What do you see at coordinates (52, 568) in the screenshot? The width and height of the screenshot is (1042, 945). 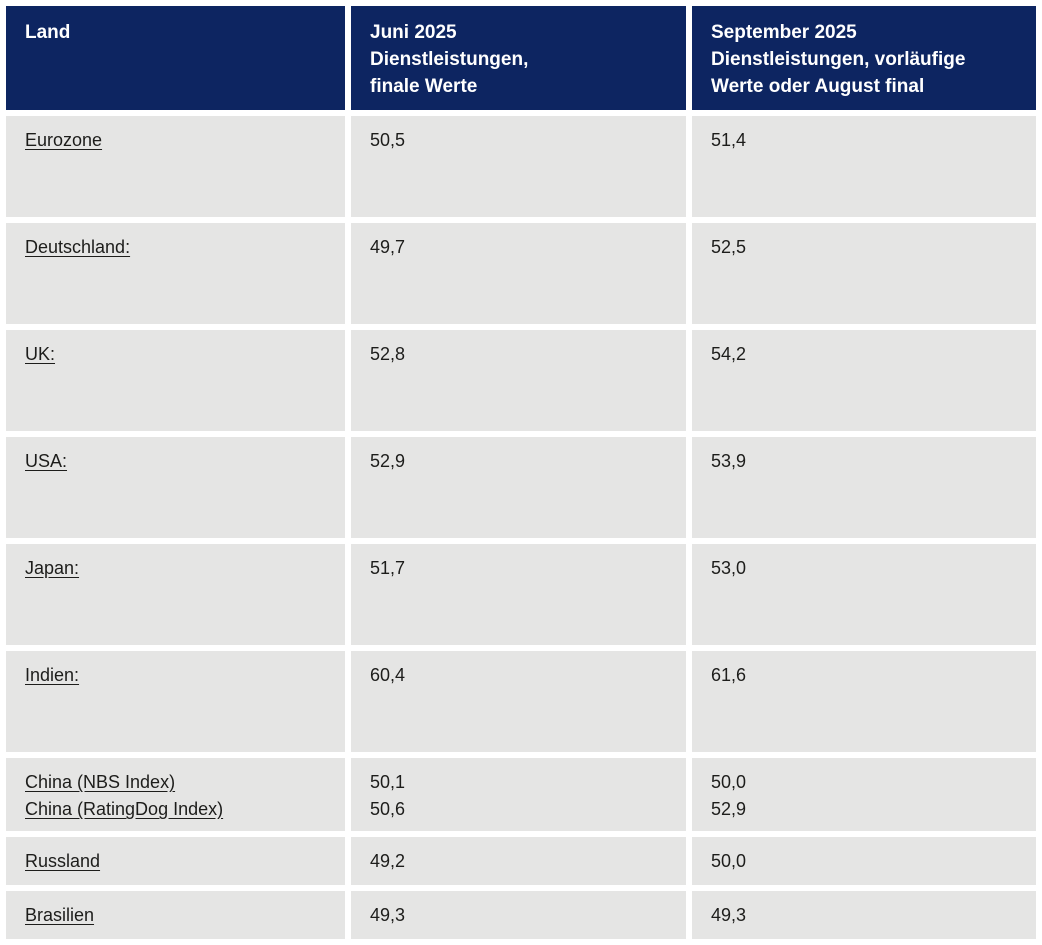 I see `country-link: Japan:` at bounding box center [52, 568].